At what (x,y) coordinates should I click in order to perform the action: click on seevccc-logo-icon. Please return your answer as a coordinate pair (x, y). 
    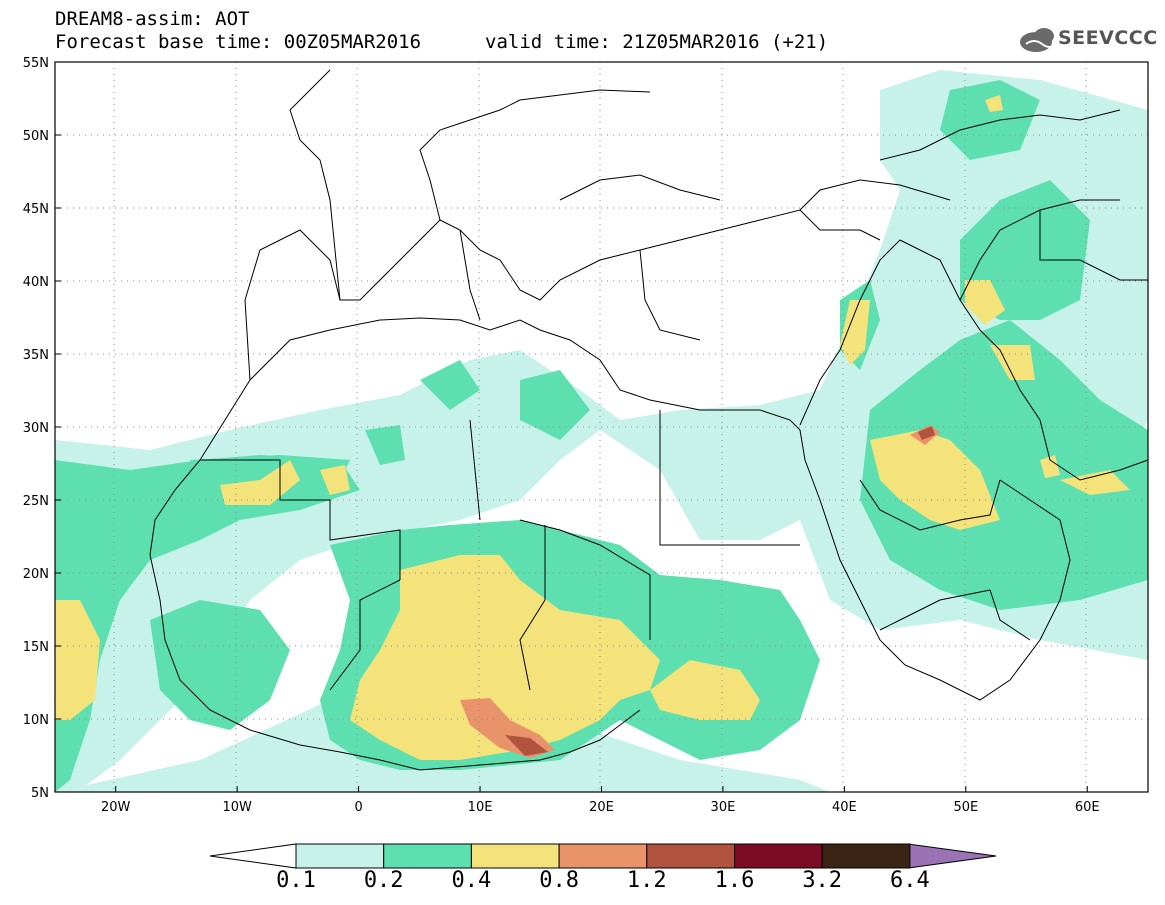
    Looking at the image, I should click on (1038, 40).